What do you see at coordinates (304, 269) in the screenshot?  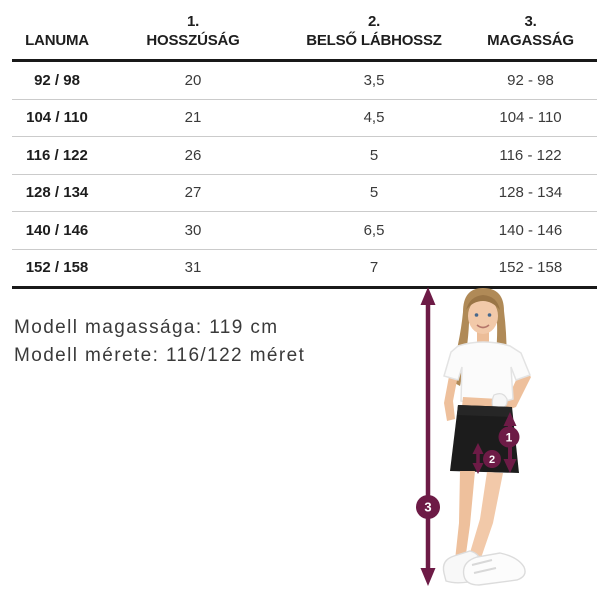 I see `table-row: 152 / 158 31 7 152 - 158` at bounding box center [304, 269].